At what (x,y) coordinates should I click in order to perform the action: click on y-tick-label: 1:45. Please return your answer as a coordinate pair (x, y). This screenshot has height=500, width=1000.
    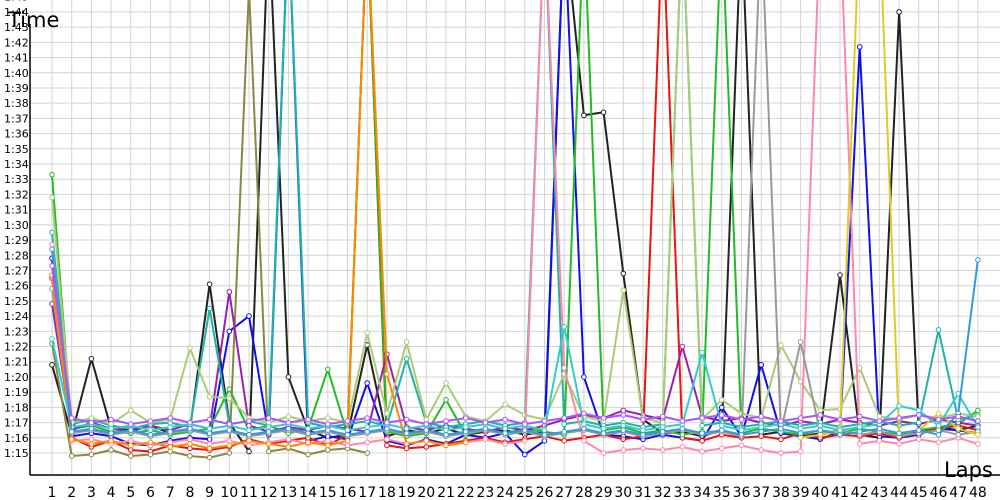
    Looking at the image, I should click on (16, 2).